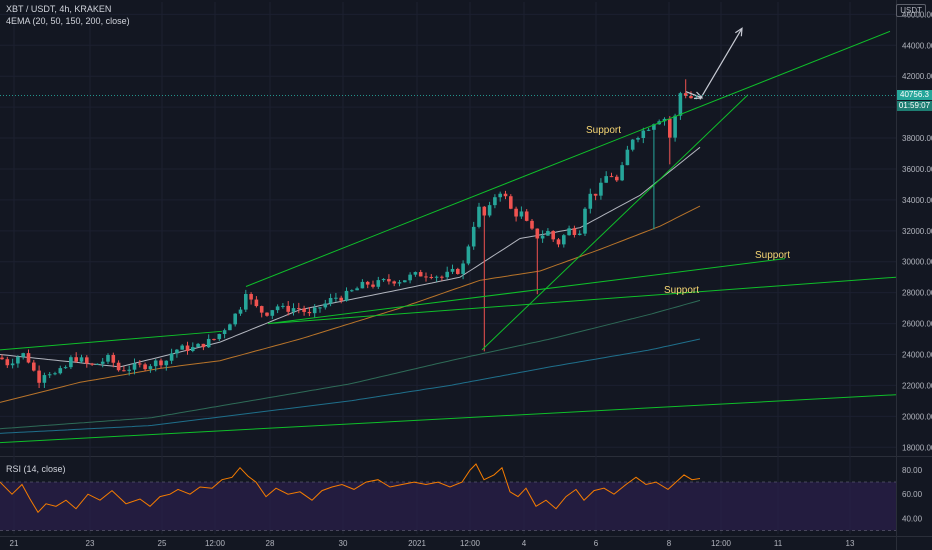 The image size is (932, 550). Describe the element at coordinates (917, 14) in the screenshot. I see `price-tick-label: 46000.00` at that location.